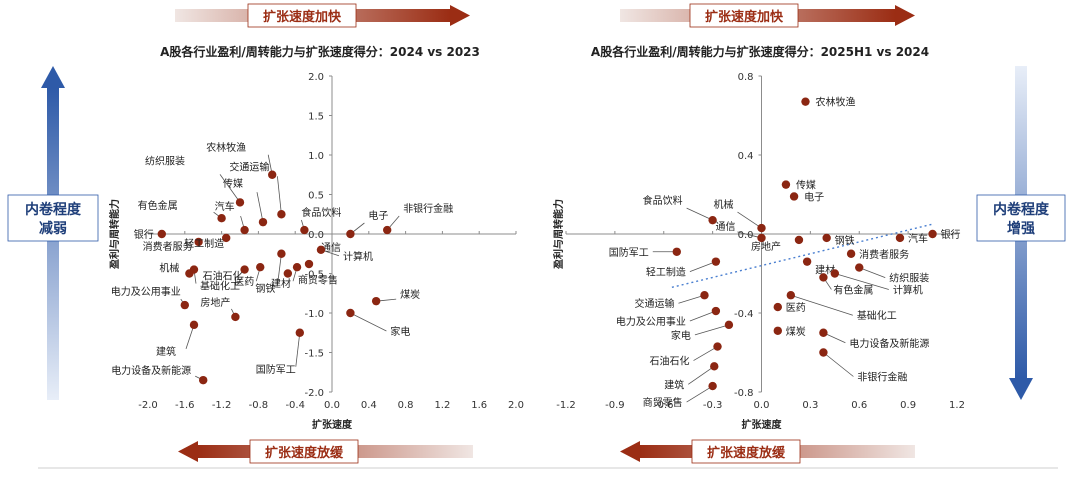  What do you see at coordinates (158, 205) in the screenshot?
I see `data-point-label: 有色金属` at bounding box center [158, 205].